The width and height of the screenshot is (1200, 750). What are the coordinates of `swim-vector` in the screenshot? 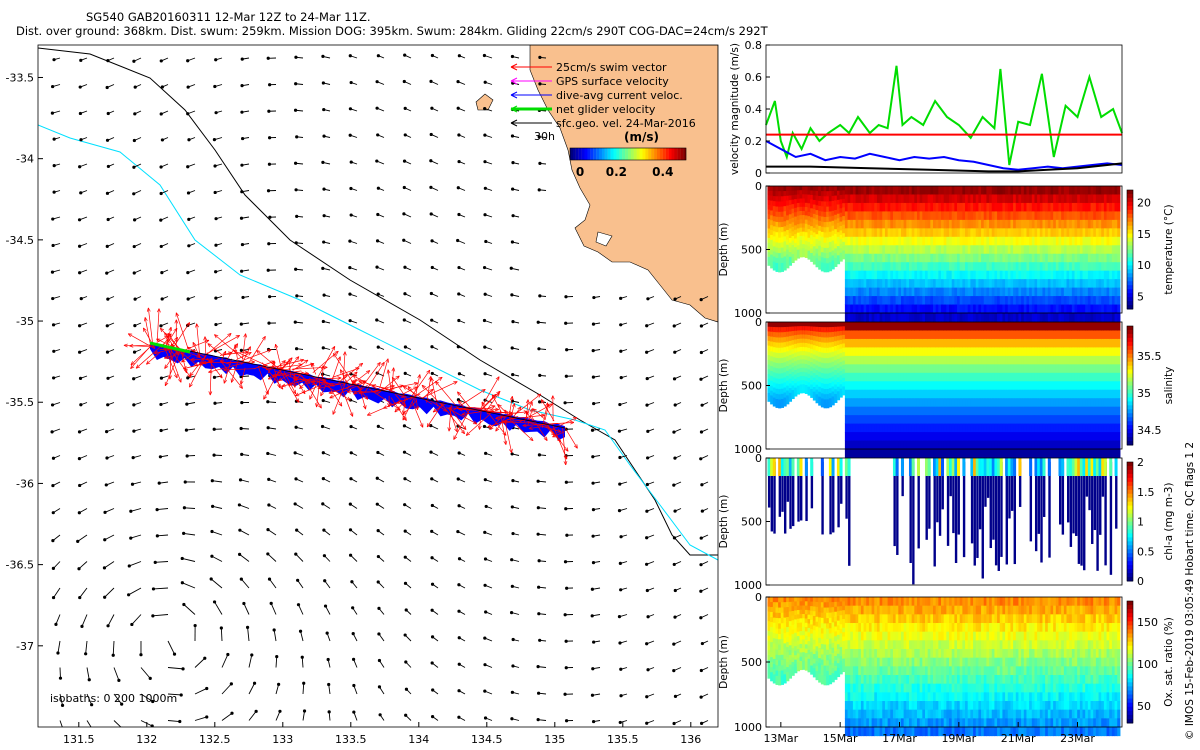 It's located at (279, 357).